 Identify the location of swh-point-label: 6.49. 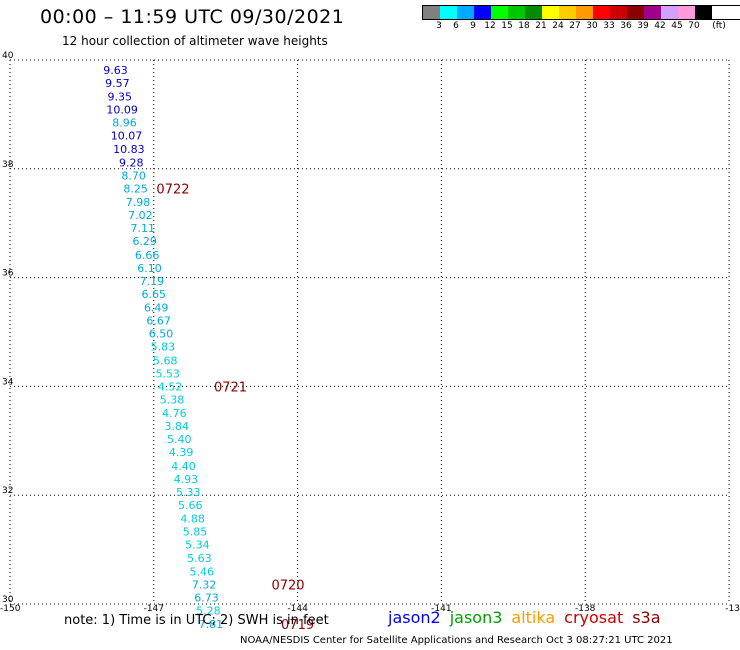
(156, 308).